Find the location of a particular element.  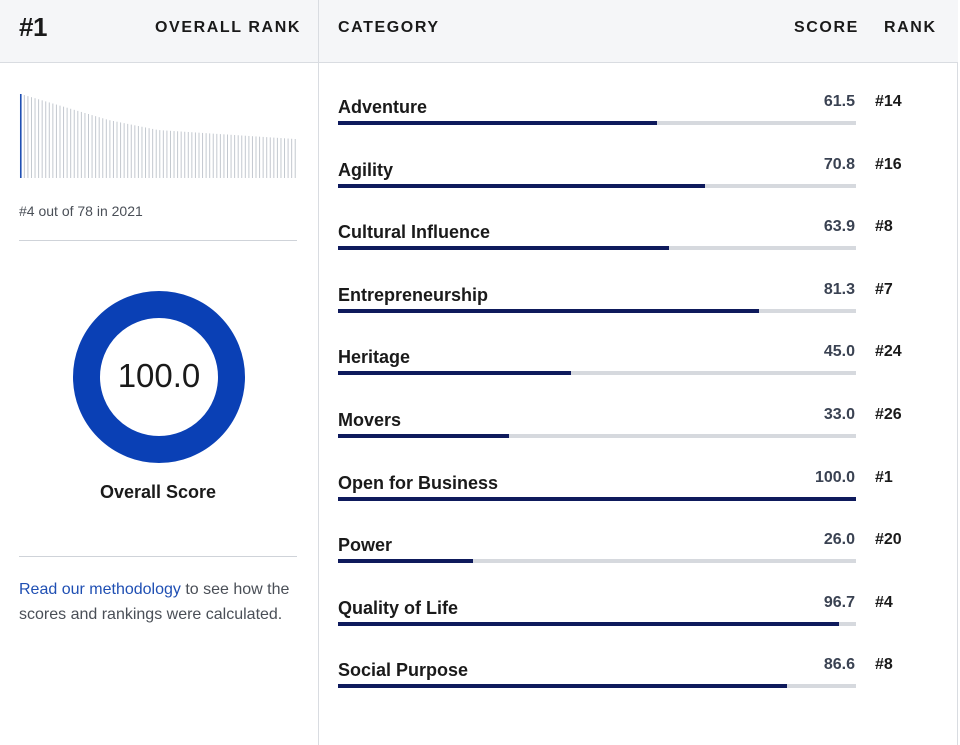

score-column-header: SCORE is located at coordinates (826, 27).